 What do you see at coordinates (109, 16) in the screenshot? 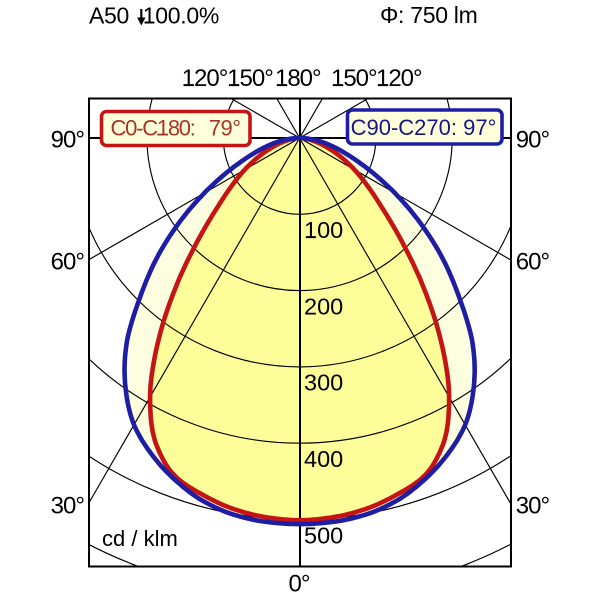
I see `svg-text: A50` at bounding box center [109, 16].